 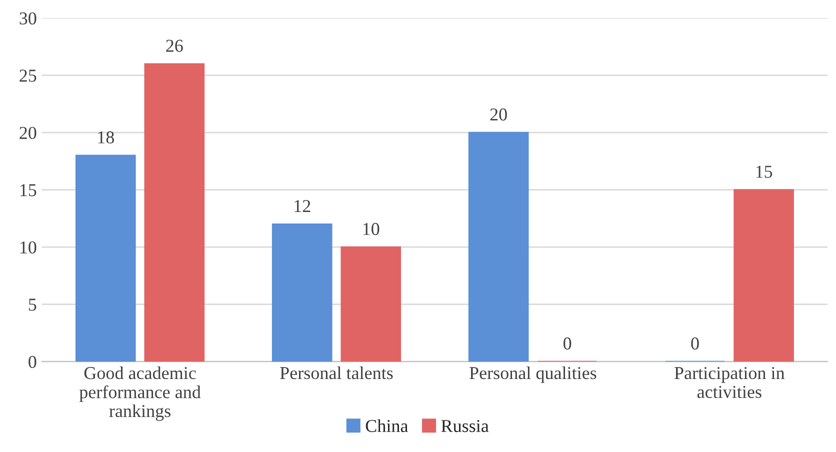 What do you see at coordinates (28, 133) in the screenshot?
I see `y-tick-label: 20` at bounding box center [28, 133].